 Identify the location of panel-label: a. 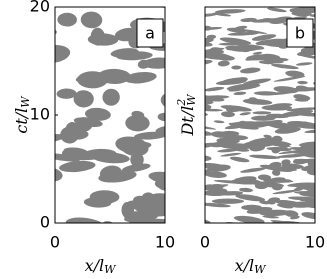
(150, 33).